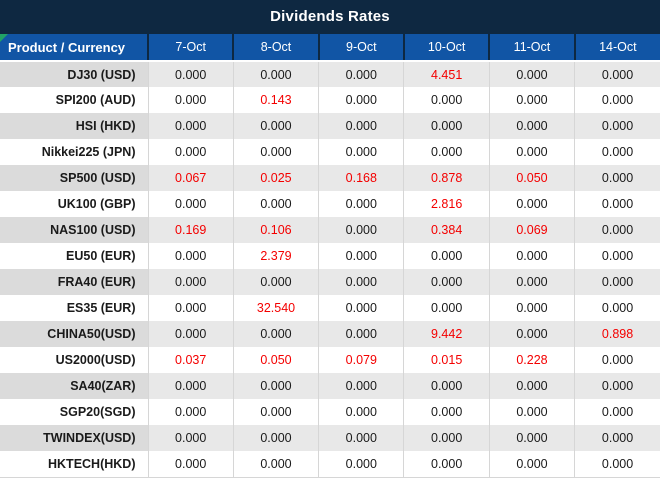 The height and width of the screenshot is (478, 660). Describe the element at coordinates (74, 438) in the screenshot. I see `product-cell: TWINDEX(USD)` at that location.